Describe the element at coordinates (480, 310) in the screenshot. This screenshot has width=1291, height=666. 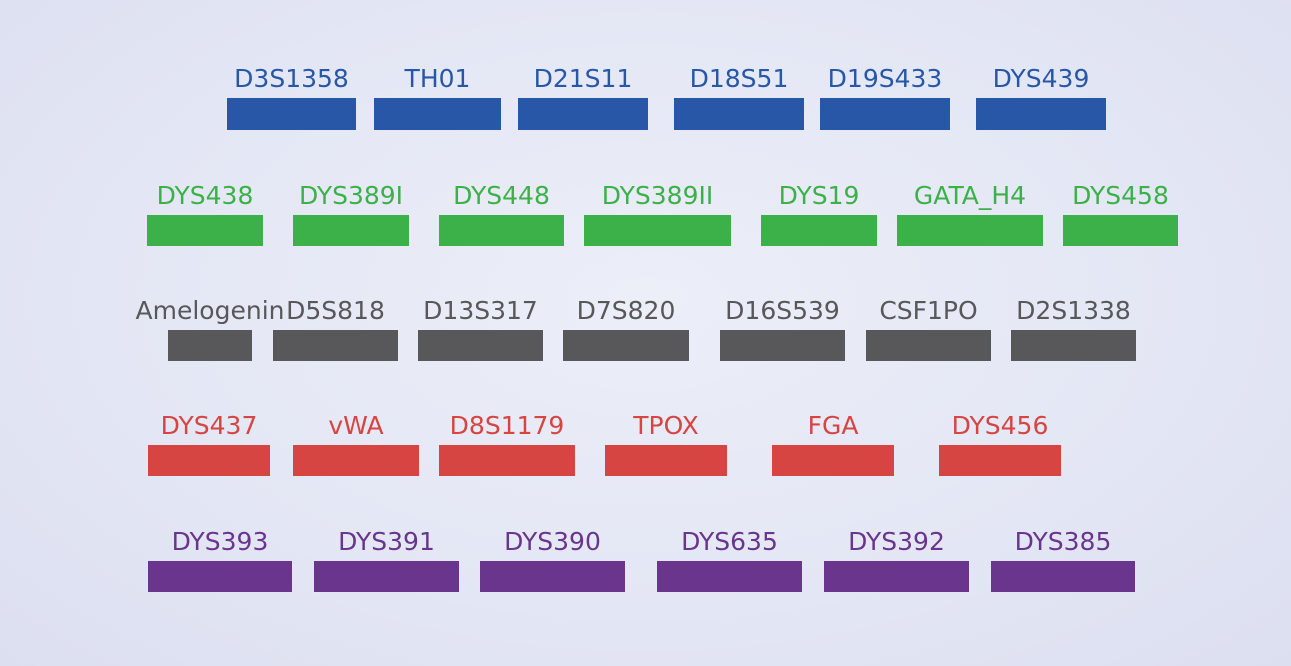
I see `marker-label: D13S317` at that location.